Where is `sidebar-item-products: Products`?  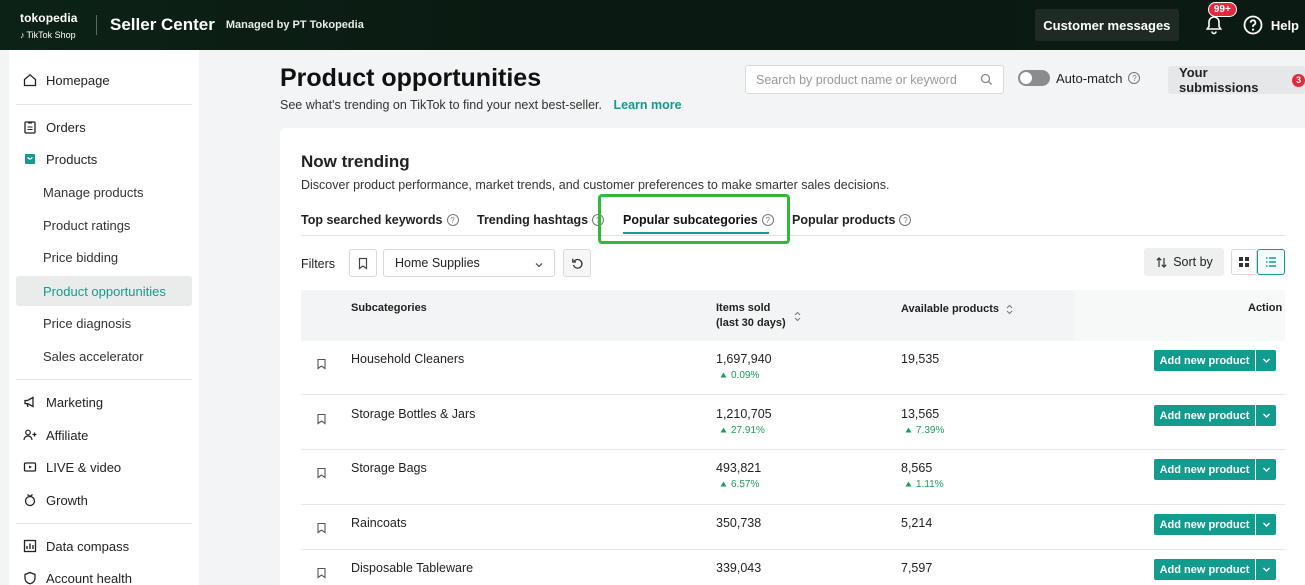 sidebar-item-products: Products is located at coordinates (104, 159).